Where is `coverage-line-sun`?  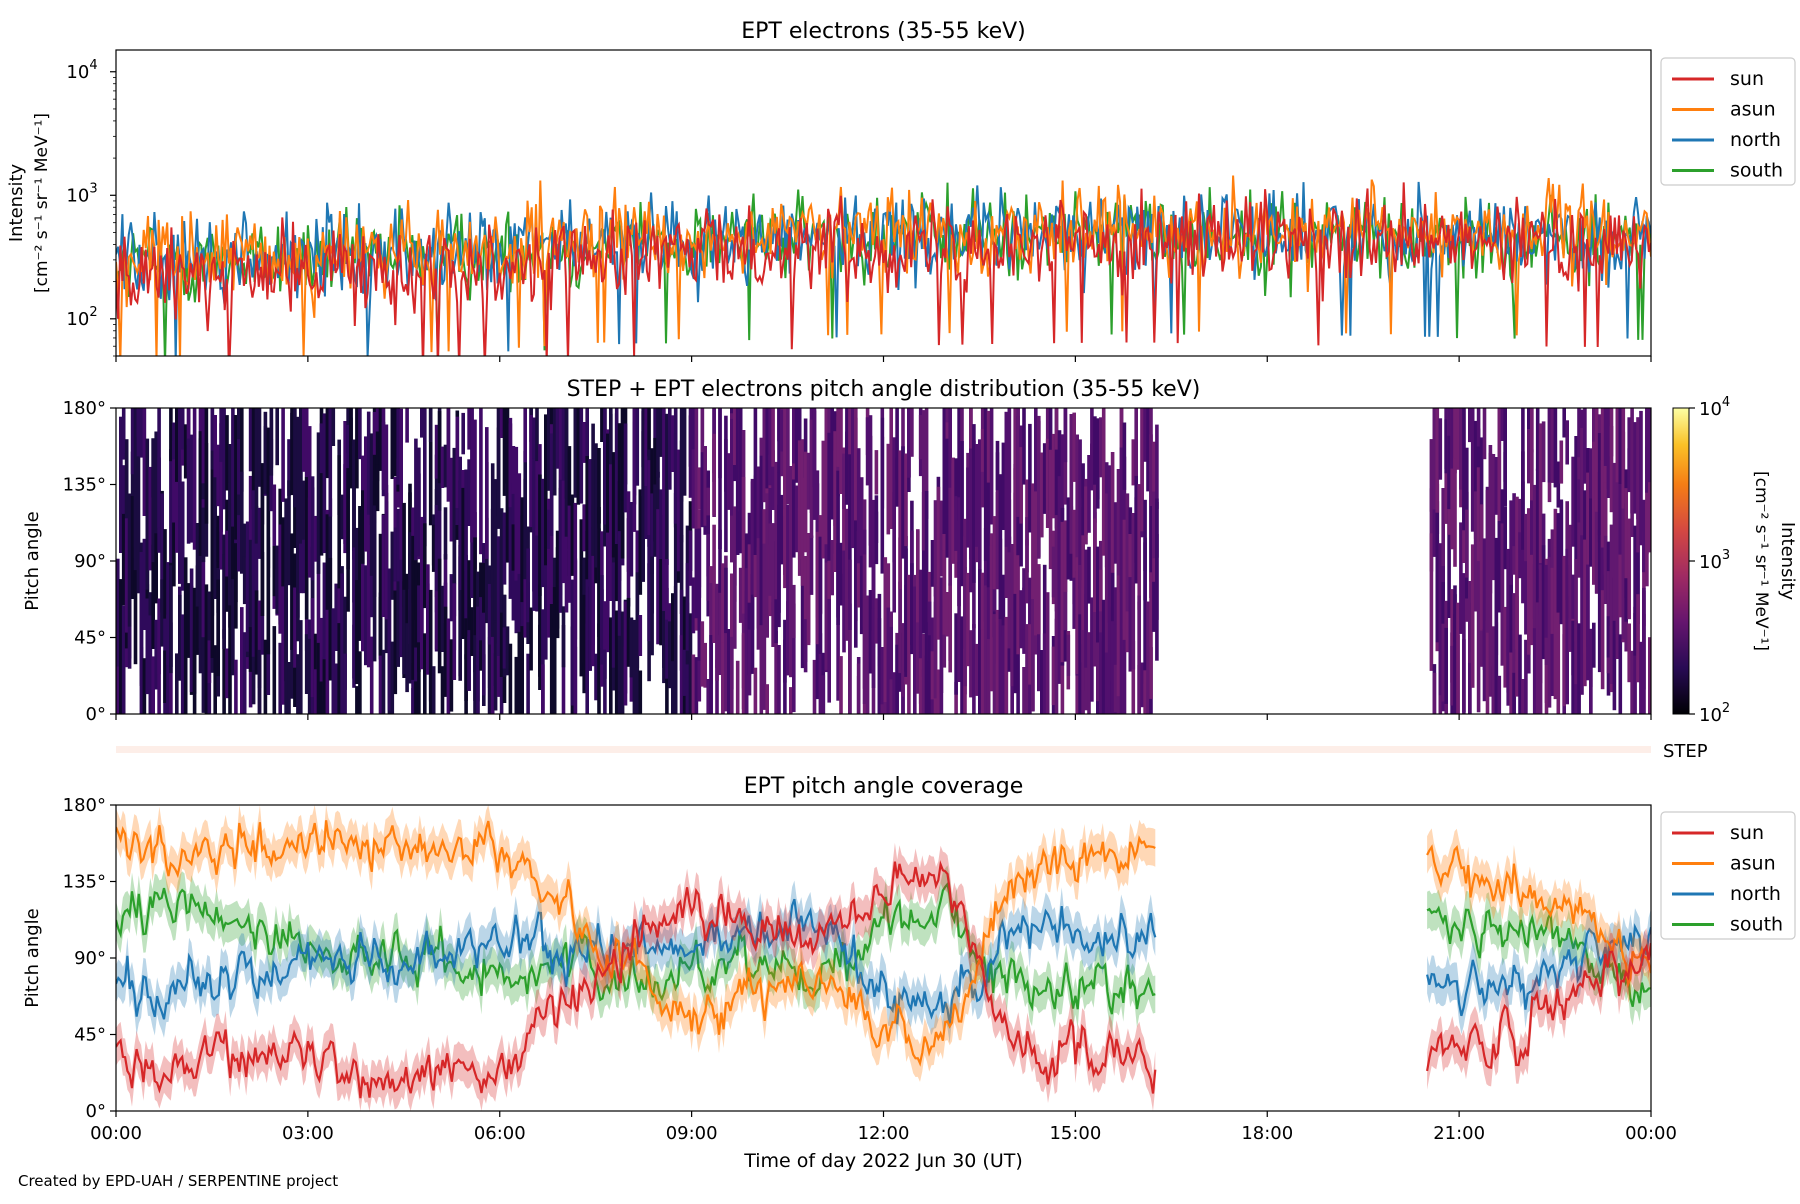
coverage-line-sun is located at coordinates (1538, 1007).